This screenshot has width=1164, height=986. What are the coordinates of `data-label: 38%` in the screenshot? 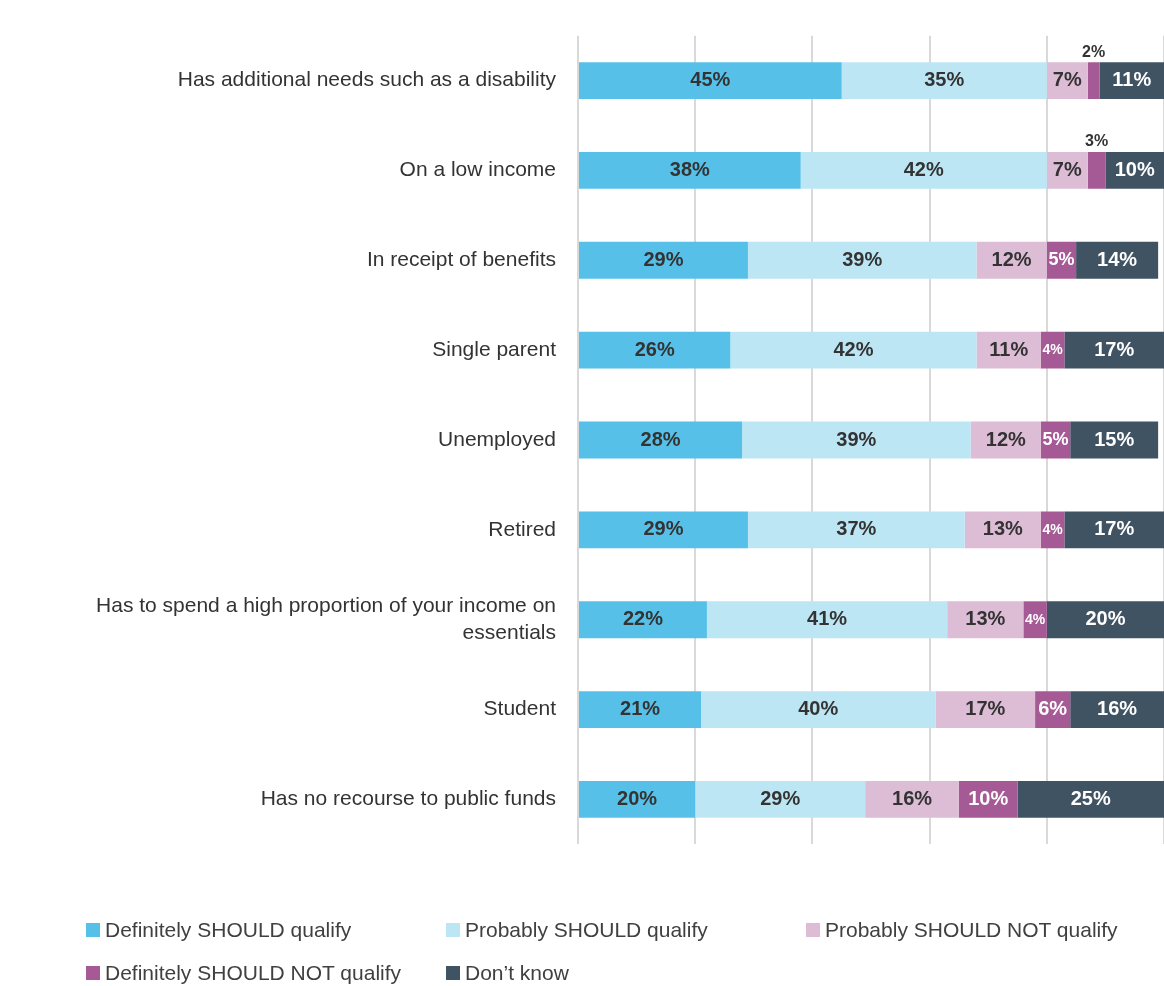 It's located at (690, 168).